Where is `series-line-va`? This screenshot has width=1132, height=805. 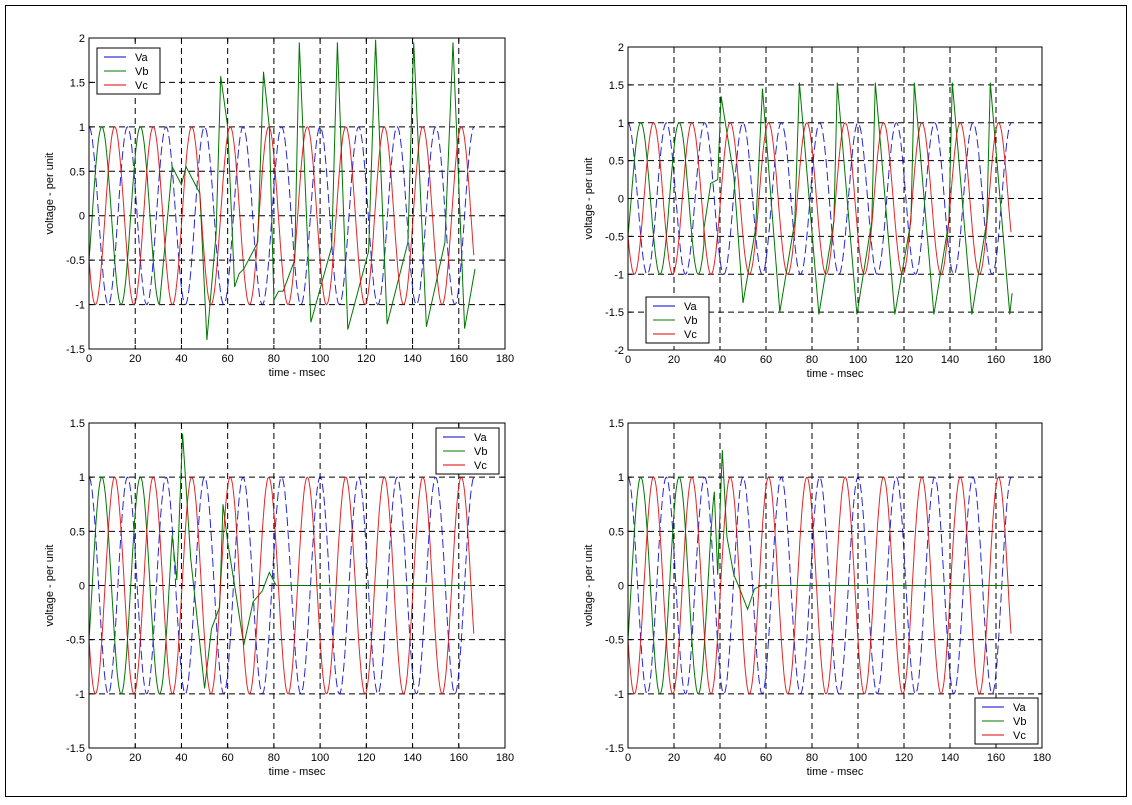 series-line-va is located at coordinates (282, 216).